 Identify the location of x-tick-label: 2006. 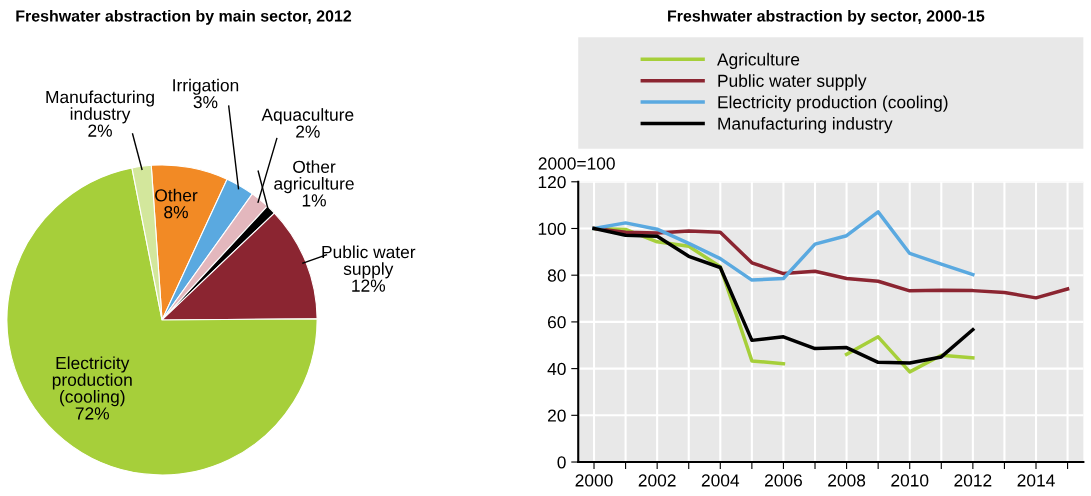
(783, 480).